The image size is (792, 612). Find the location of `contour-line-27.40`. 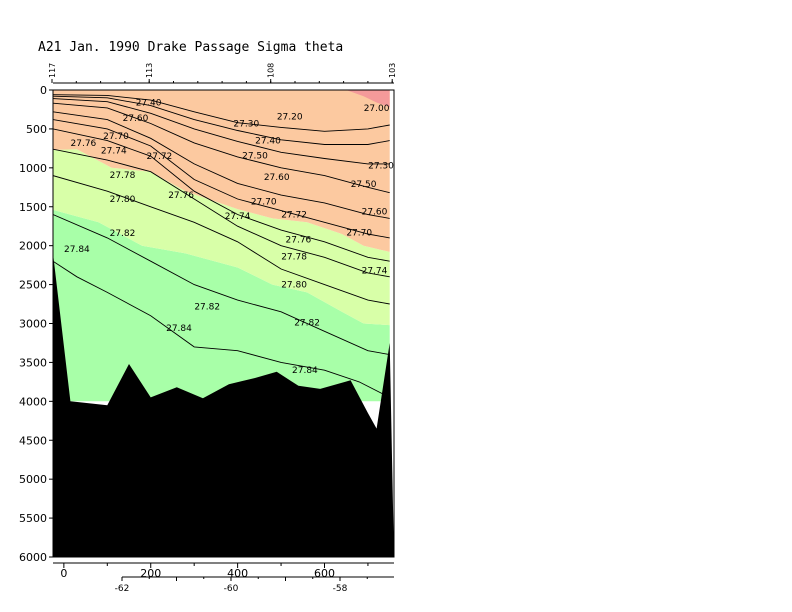

contour-line-27.40 is located at coordinates (221, 120).